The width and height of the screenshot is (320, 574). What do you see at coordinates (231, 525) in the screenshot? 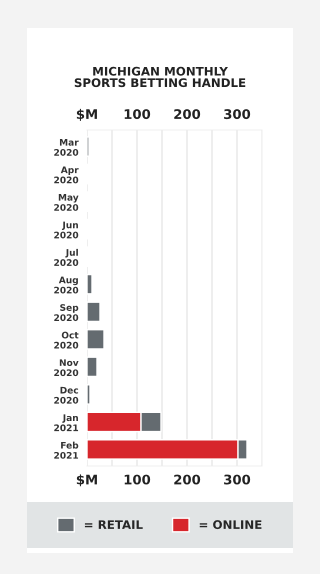
I see `legend-label: = ONLINE` at bounding box center [231, 525].